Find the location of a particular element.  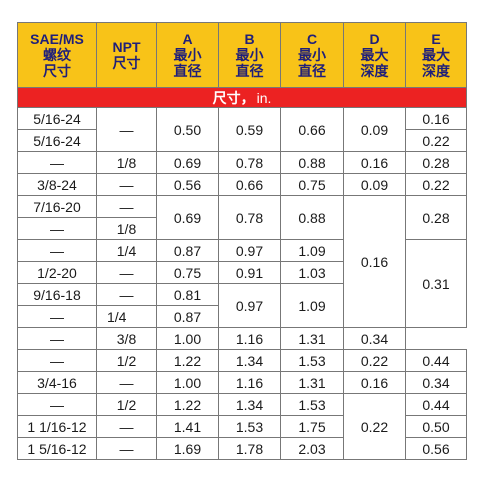

table-row: 1 1/16-12 — 1.41 1.53 1.75 0.50 is located at coordinates (242, 426).